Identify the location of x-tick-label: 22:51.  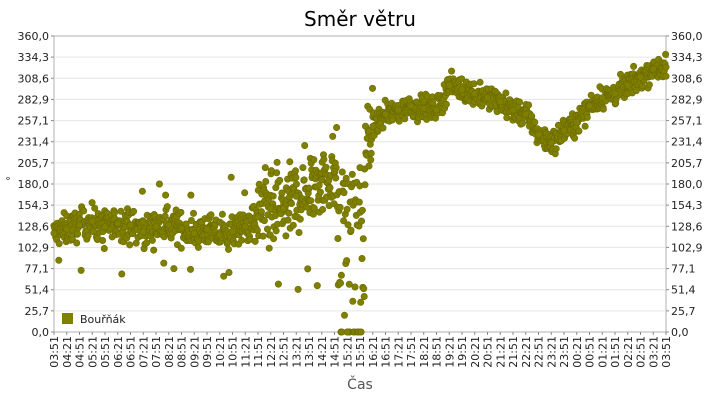
(539, 352).